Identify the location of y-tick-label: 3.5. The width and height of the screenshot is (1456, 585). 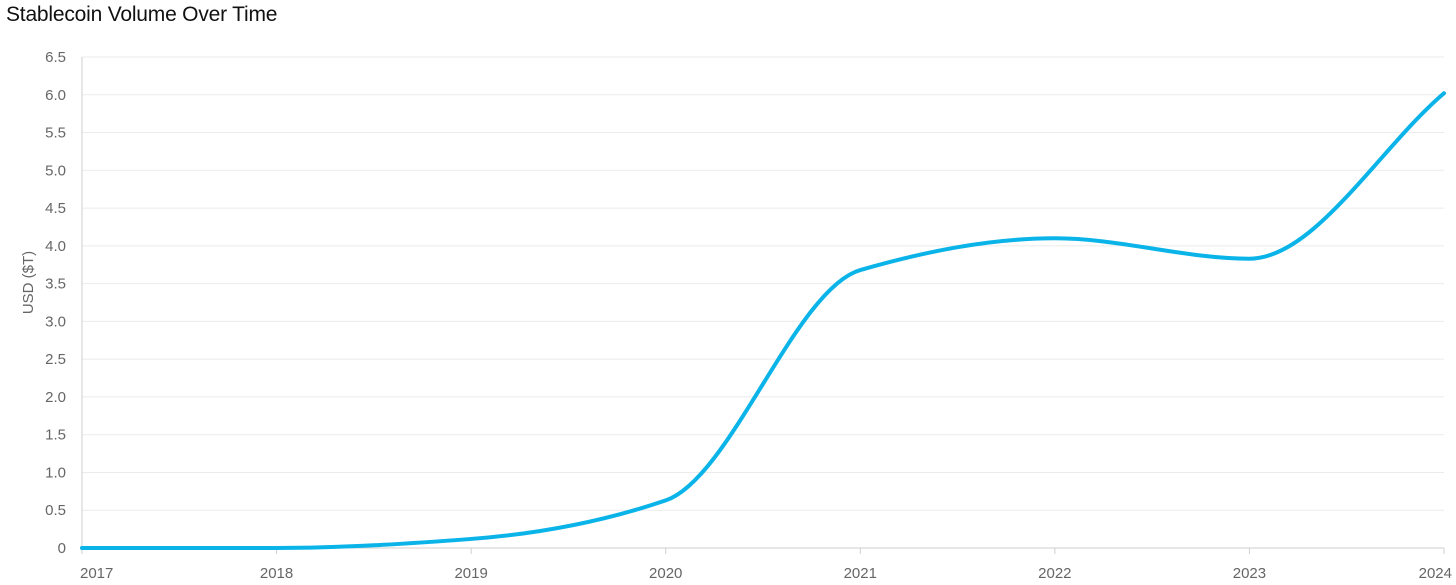
(55, 284).